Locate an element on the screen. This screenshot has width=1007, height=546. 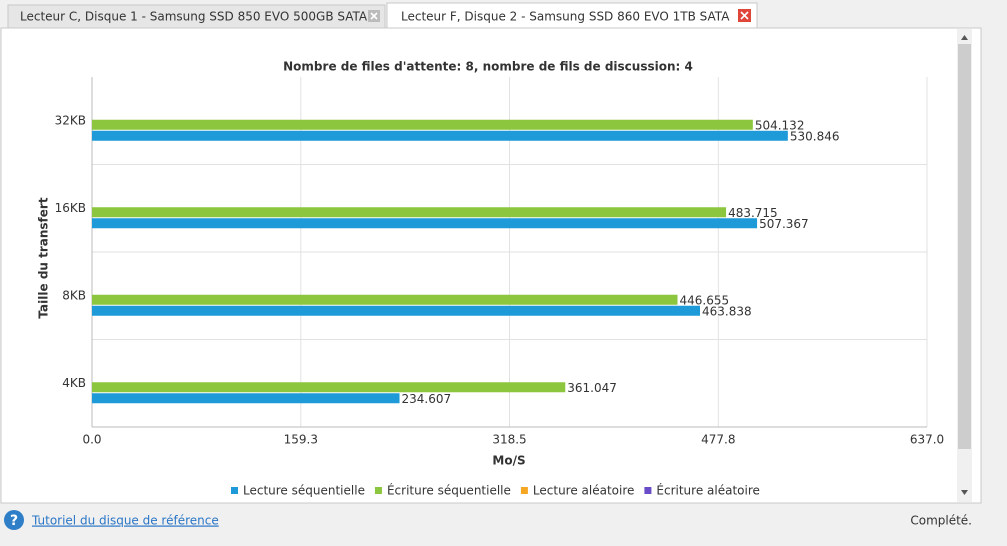
value-label: 234.607 is located at coordinates (427, 399).